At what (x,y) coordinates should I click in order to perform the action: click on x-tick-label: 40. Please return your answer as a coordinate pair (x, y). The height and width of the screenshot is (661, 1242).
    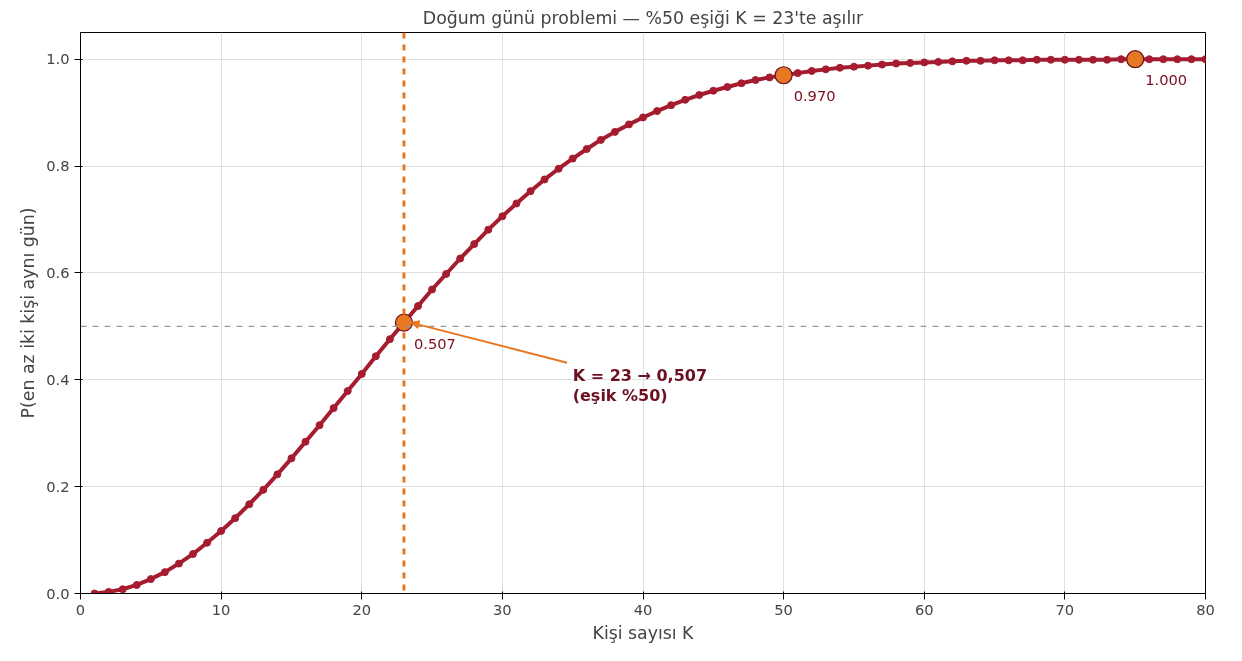
    Looking at the image, I should click on (643, 609).